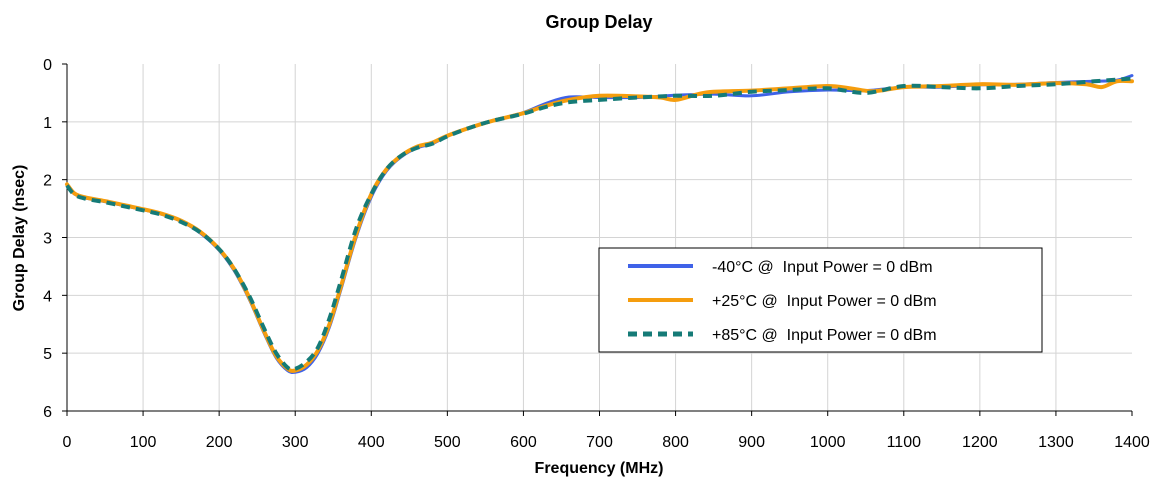 The image size is (1160, 487). I want to click on y-tick-label: 3, so click(47, 239).